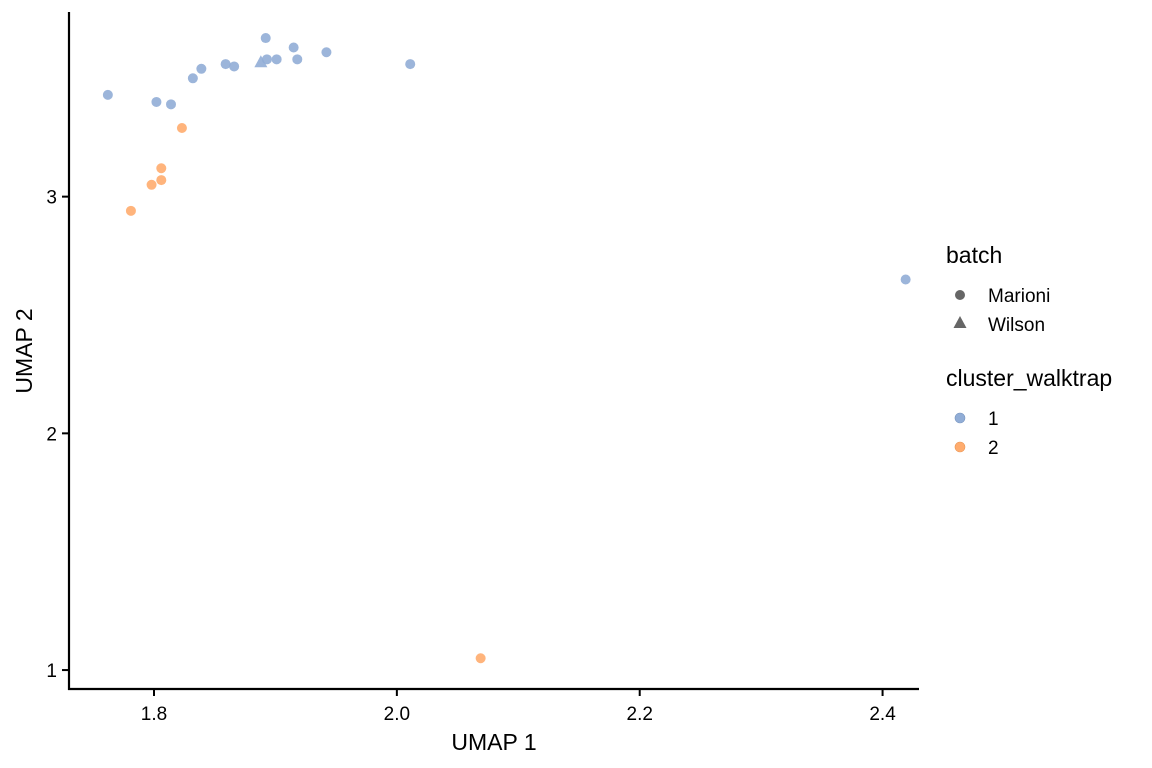 Image resolution: width=1152 pixels, height=768 pixels. I want to click on legend-cluster-2-swatch, so click(960, 447).